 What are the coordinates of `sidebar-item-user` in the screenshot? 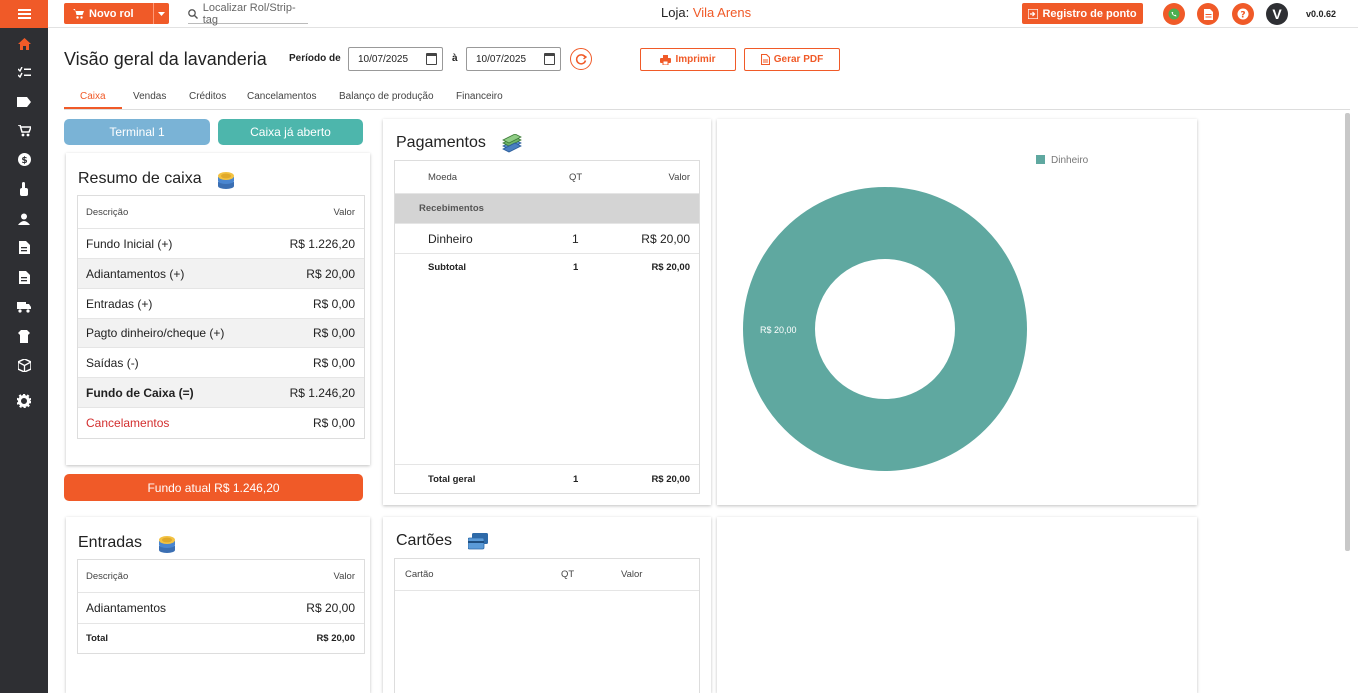 It's located at (24, 218).